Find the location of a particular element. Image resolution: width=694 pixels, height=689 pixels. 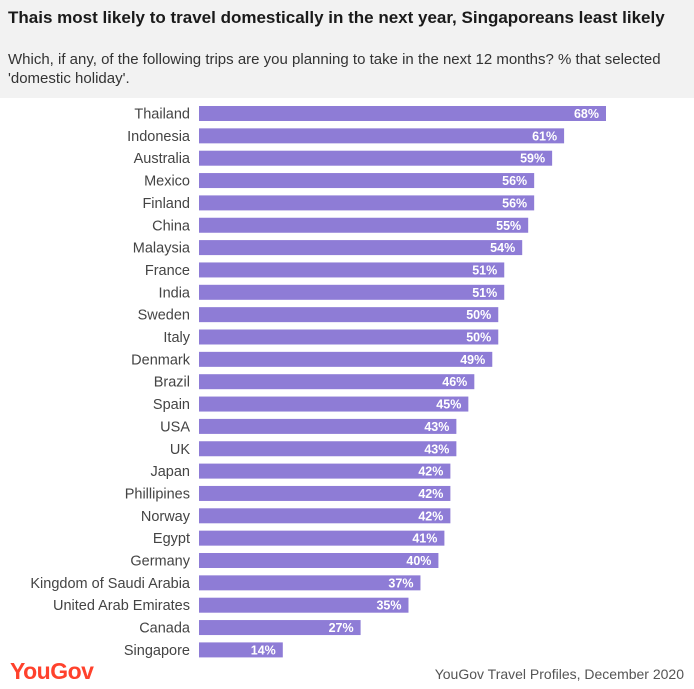

value-label-egypt: 41% is located at coordinates (424, 539).